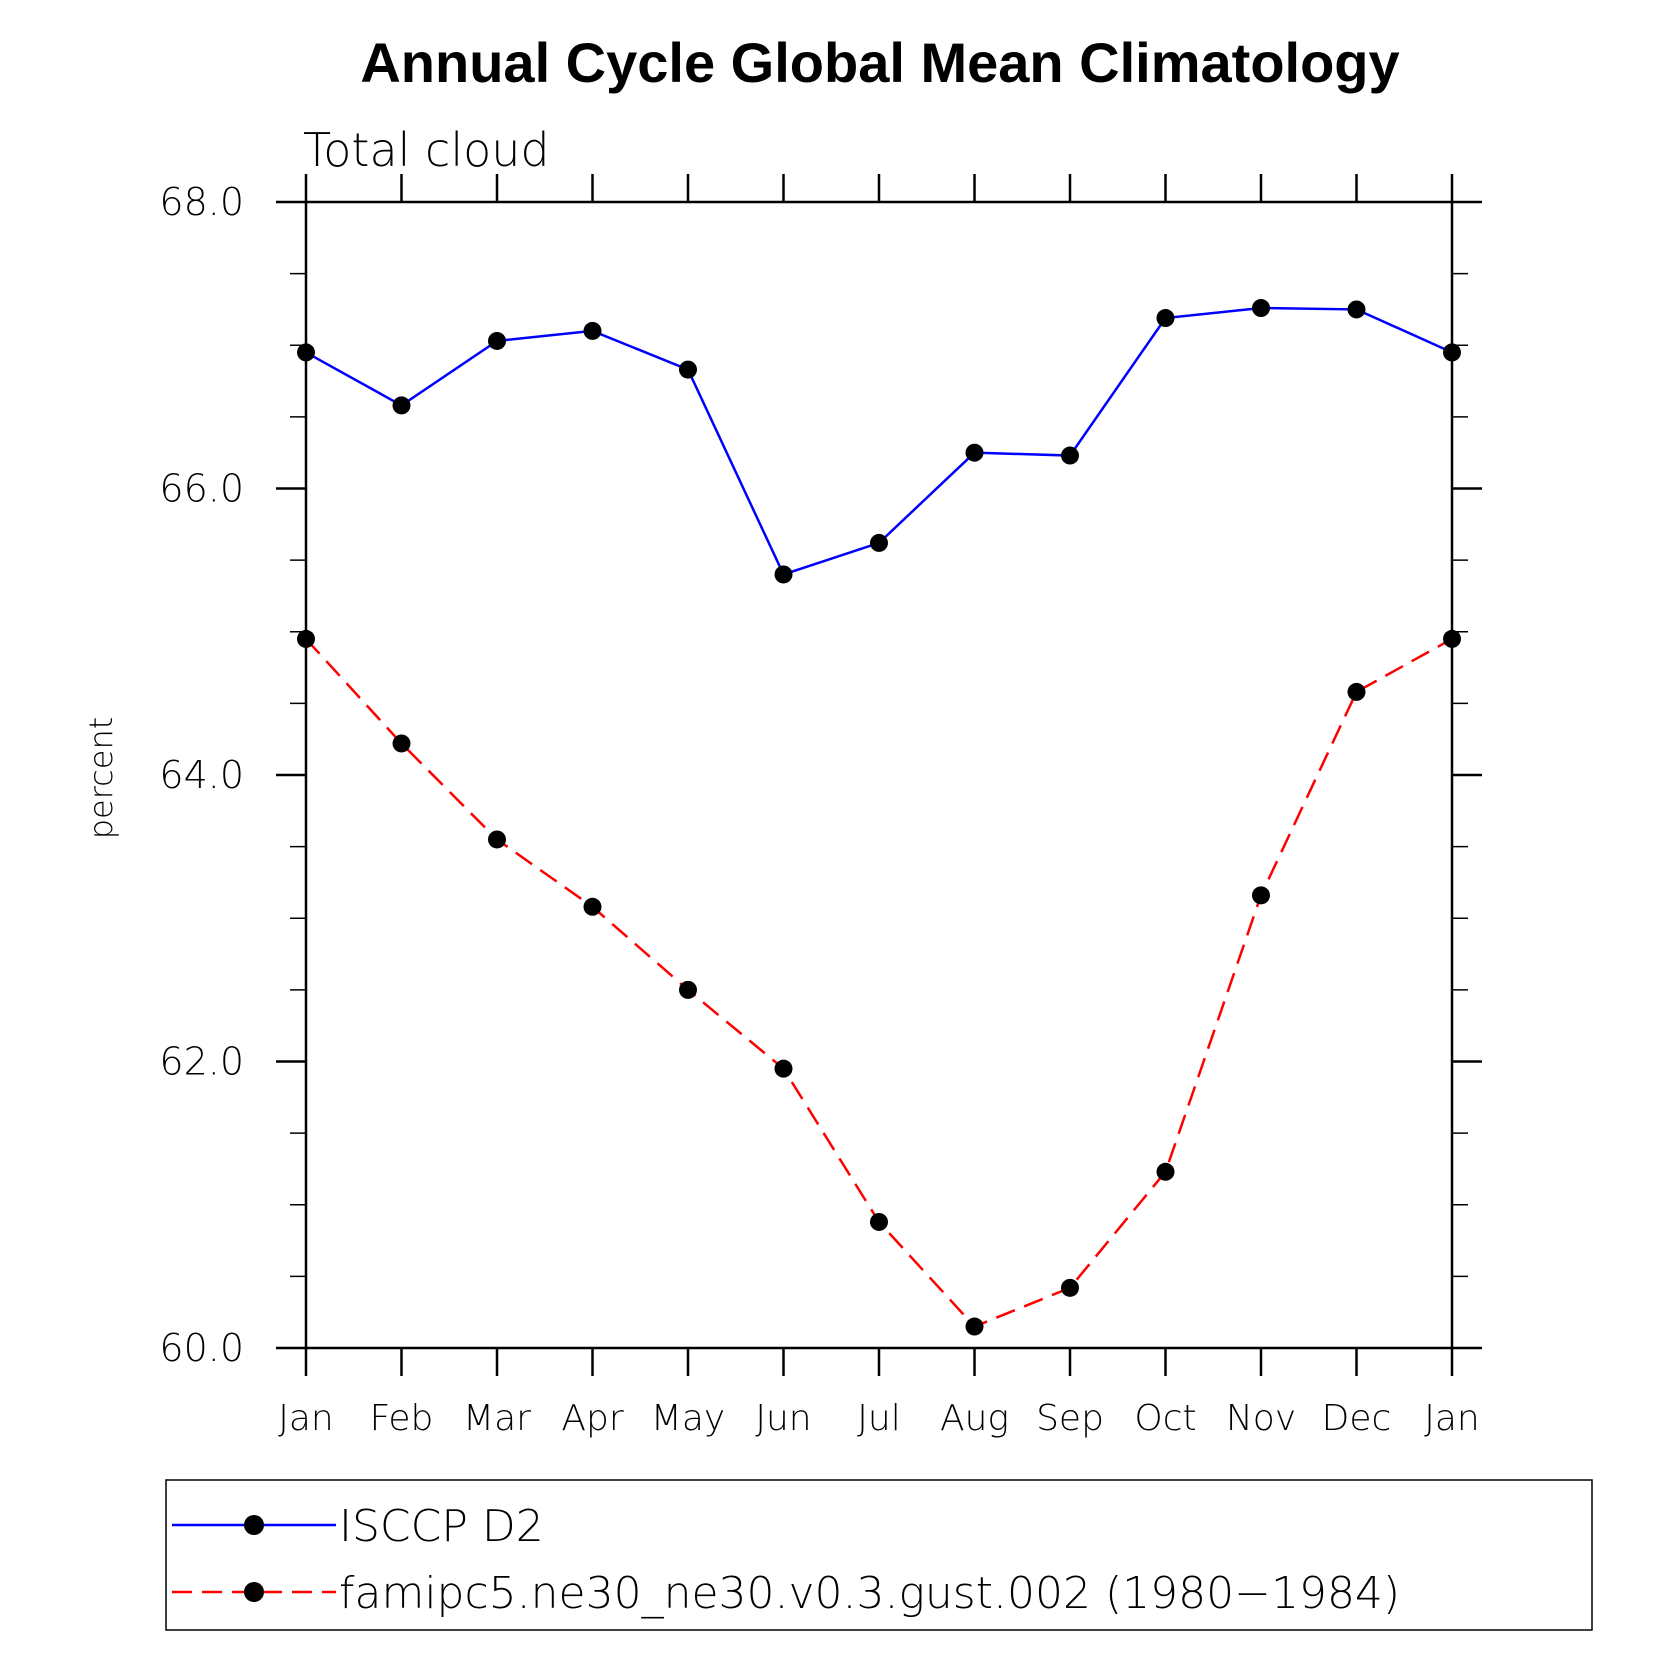 Image resolution: width=1663 pixels, height=1663 pixels. What do you see at coordinates (441, 1526) in the screenshot?
I see `legend-label-0: ISCCP D2` at bounding box center [441, 1526].